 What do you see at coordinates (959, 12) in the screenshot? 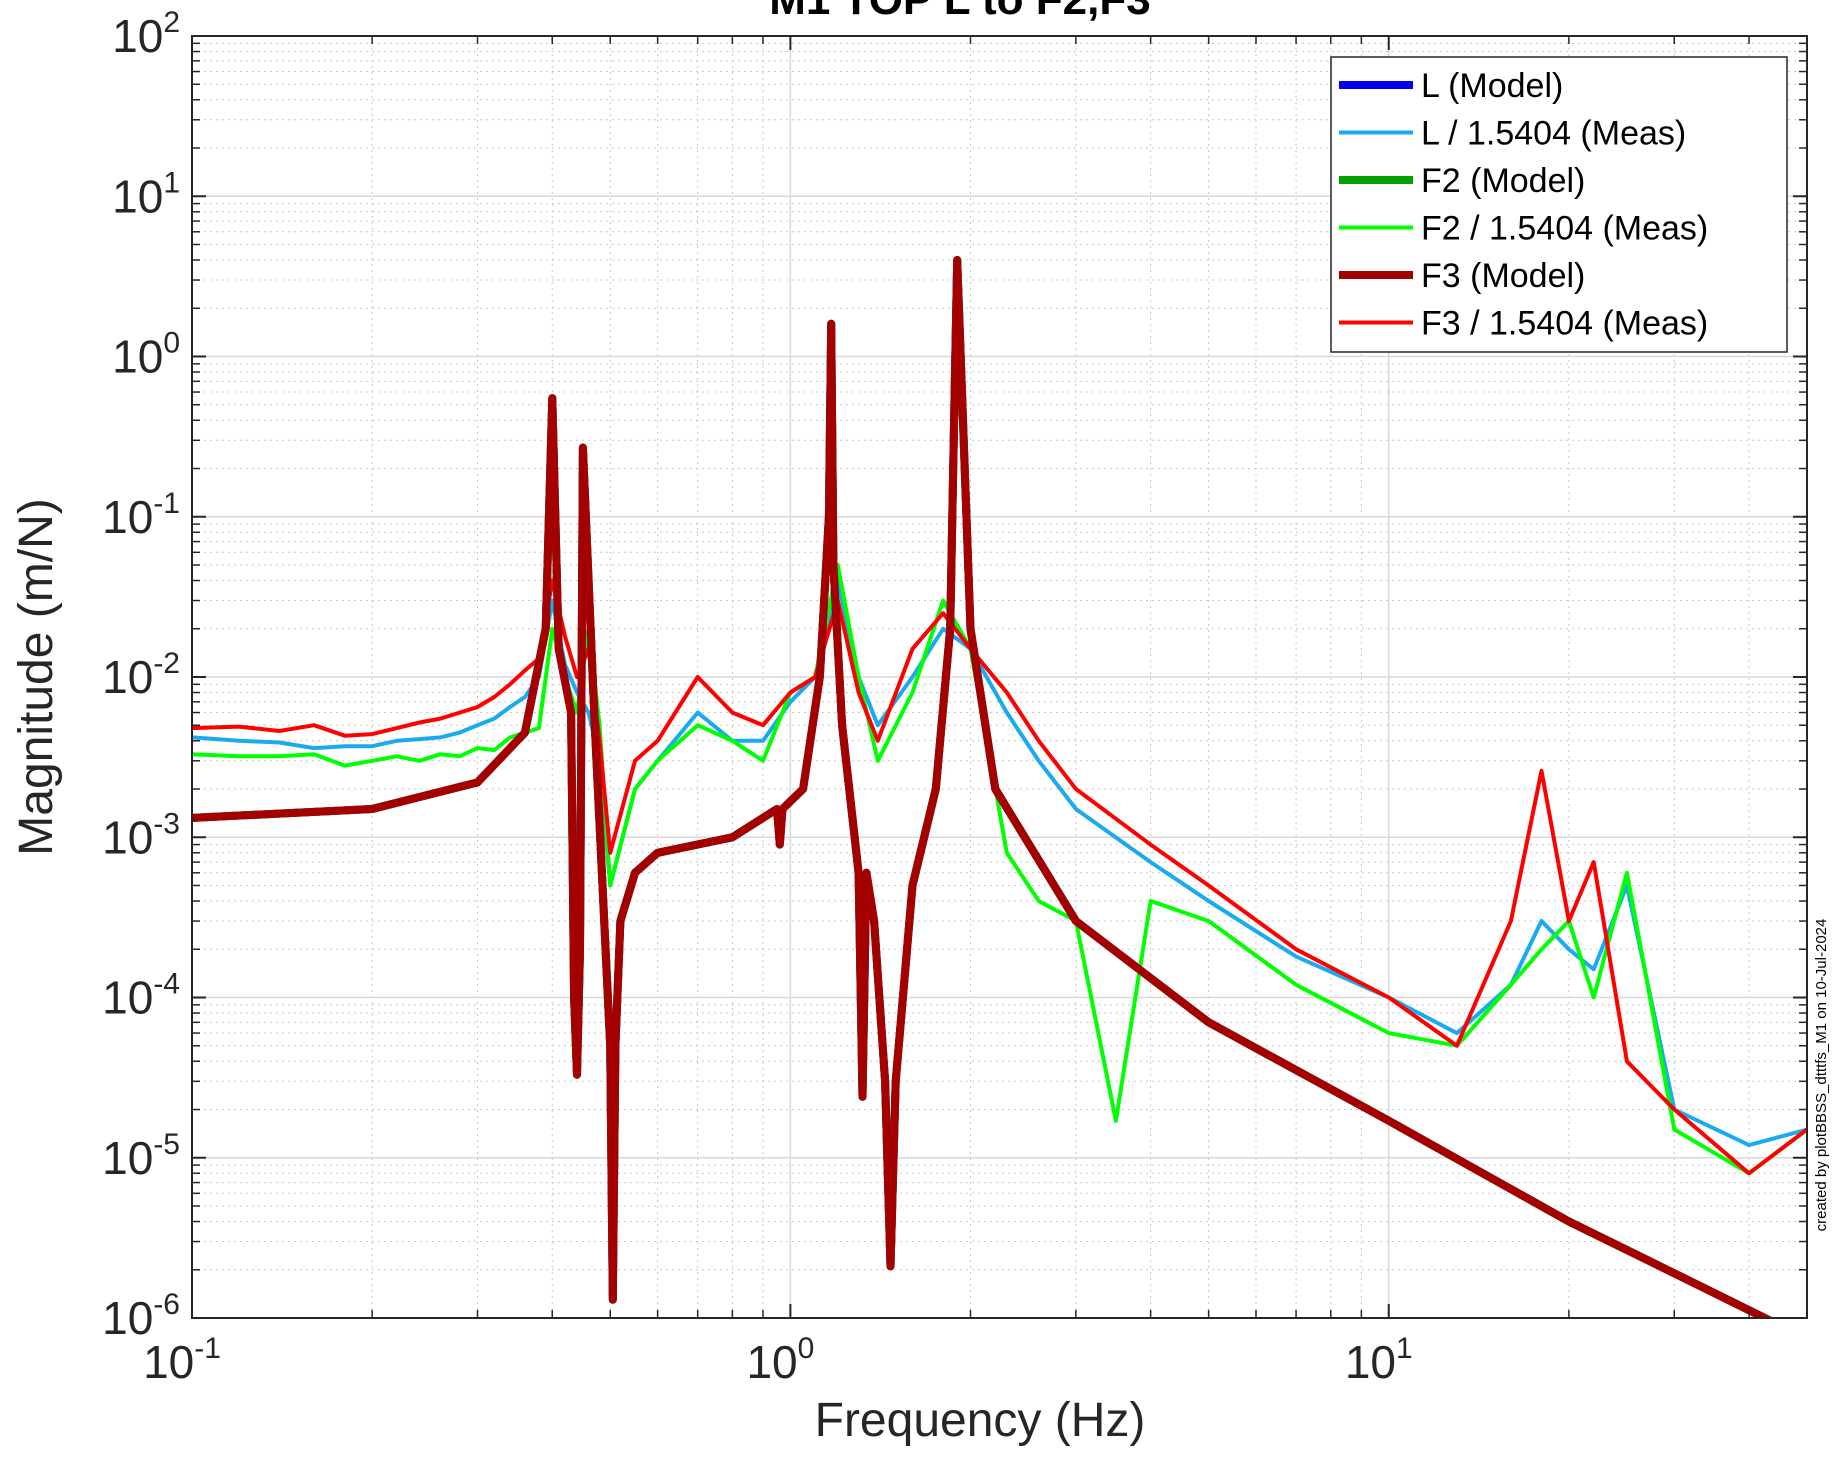
I see `chart-title: M1 TOP L to F2,F3` at bounding box center [959, 12].